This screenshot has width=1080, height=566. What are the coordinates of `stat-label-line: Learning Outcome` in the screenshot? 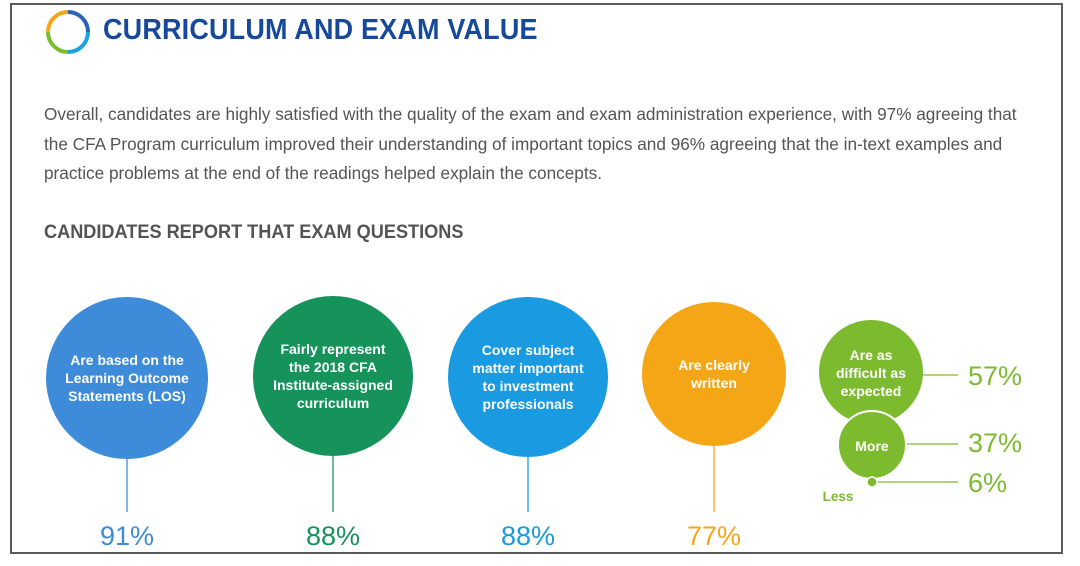 It's located at (127, 378).